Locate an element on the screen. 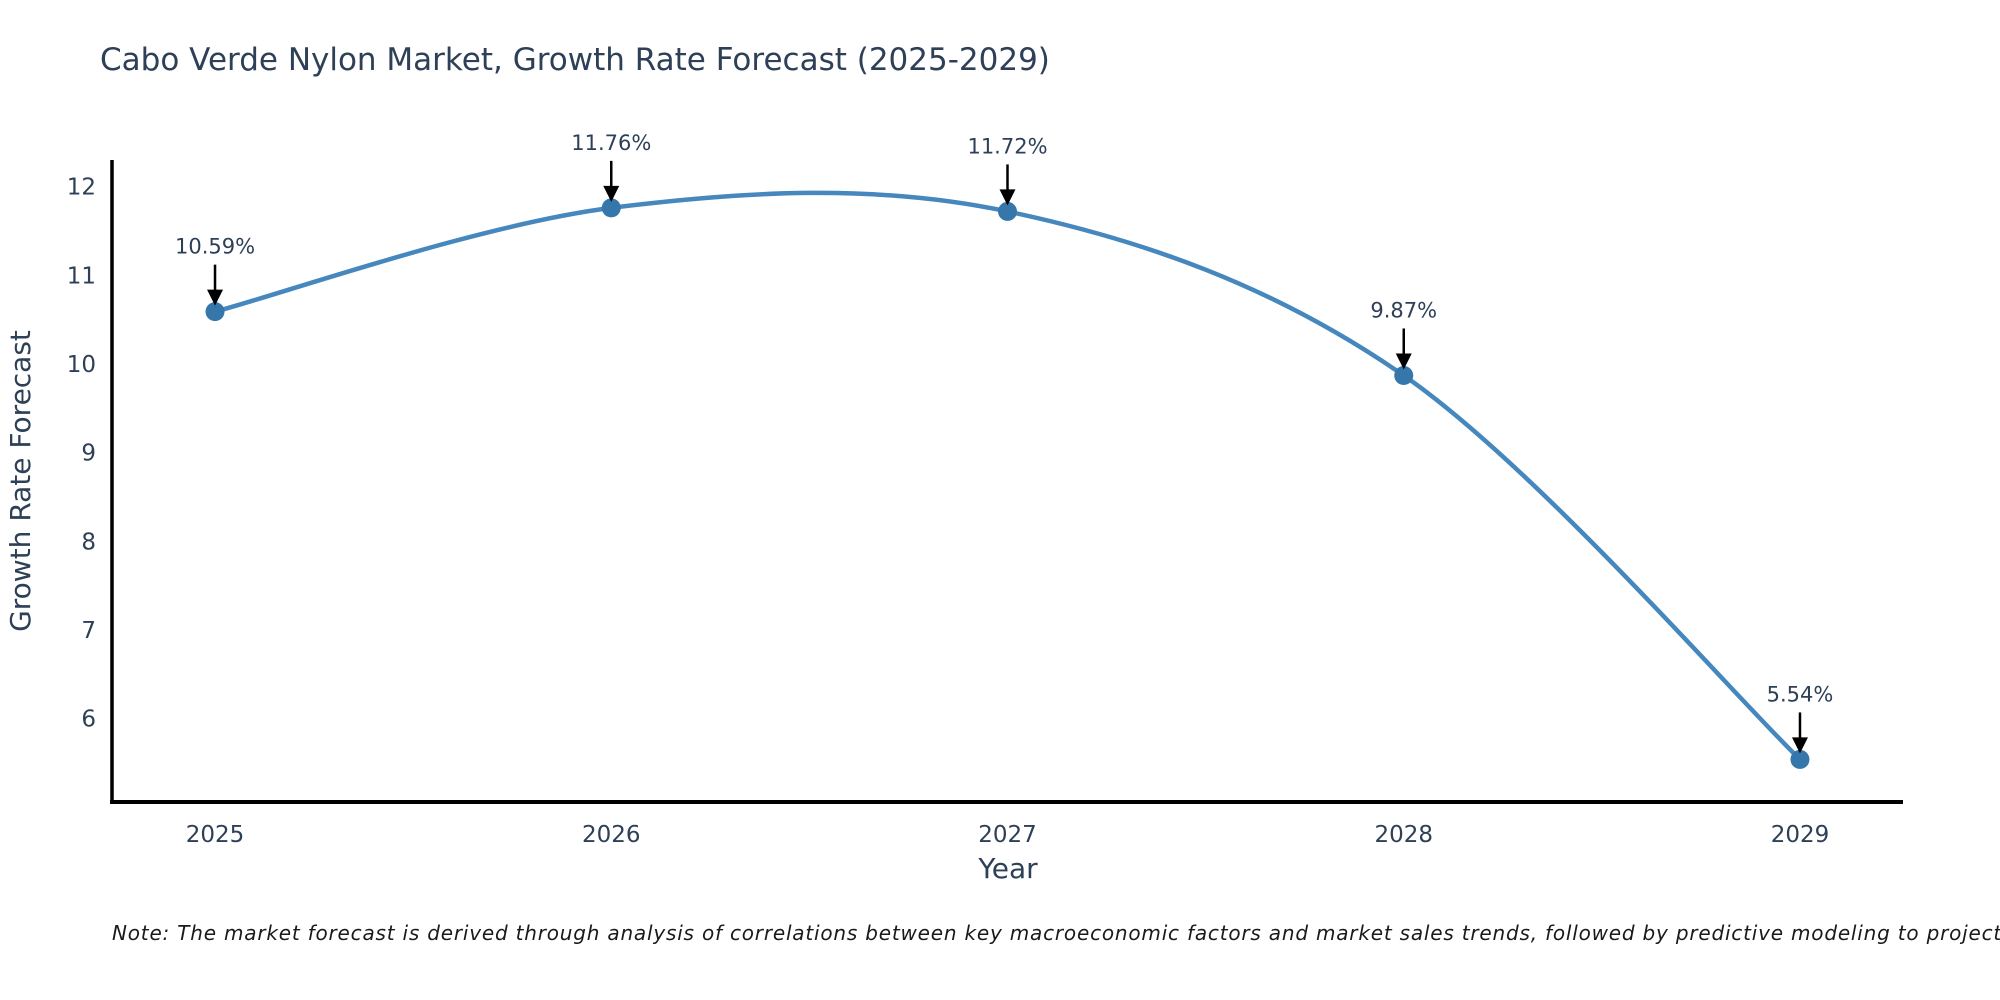  y-tick-label: 8 is located at coordinates (88, 542).